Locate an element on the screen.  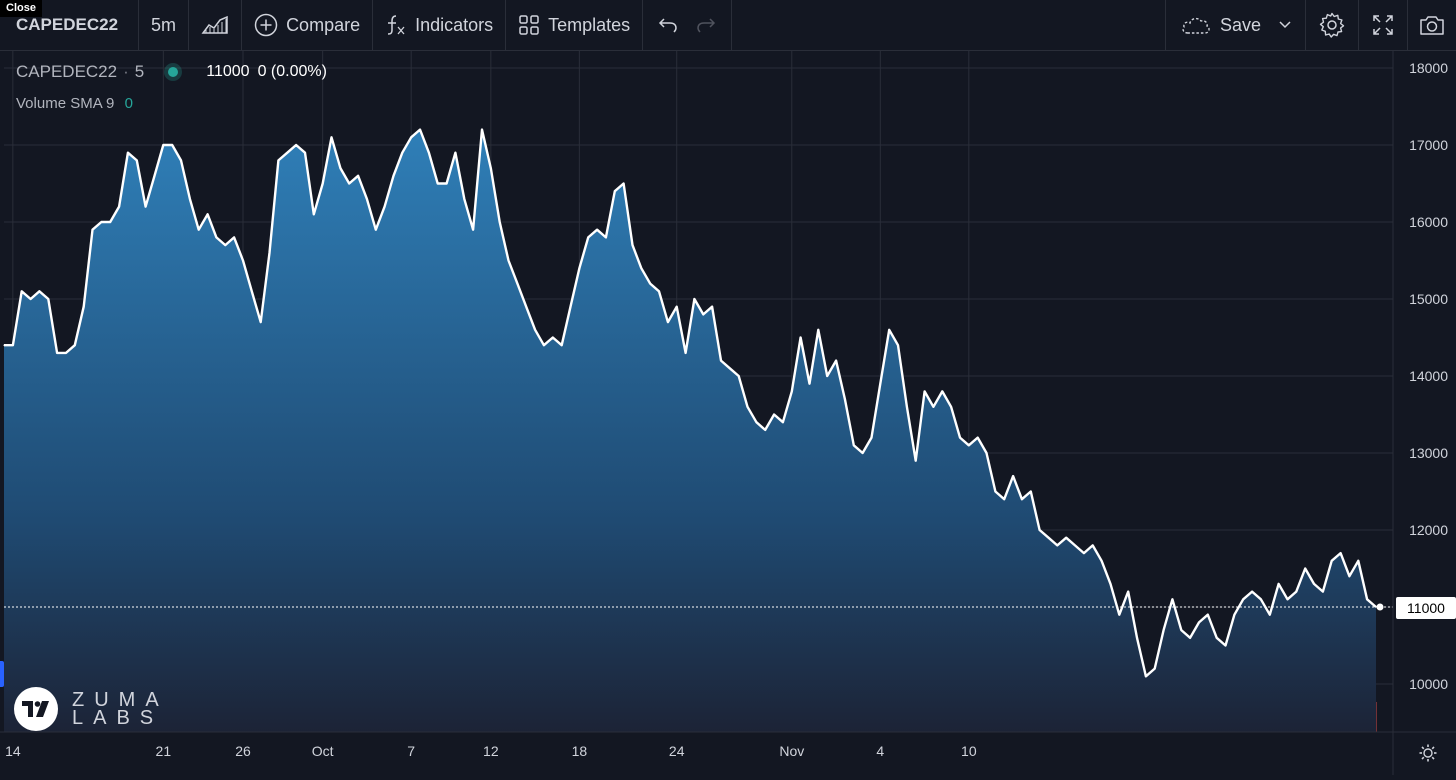
fullscreen-button is located at coordinates (1382, 25).